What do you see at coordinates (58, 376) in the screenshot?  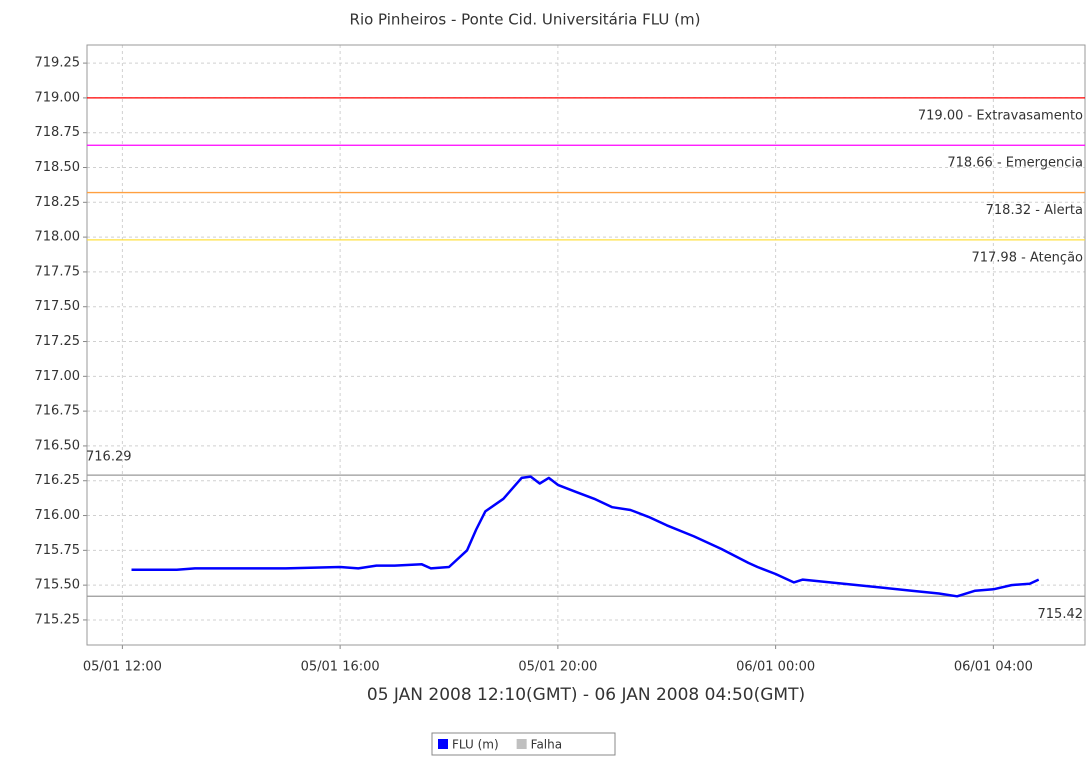 I see `y-tick-label: 717.00` at bounding box center [58, 376].